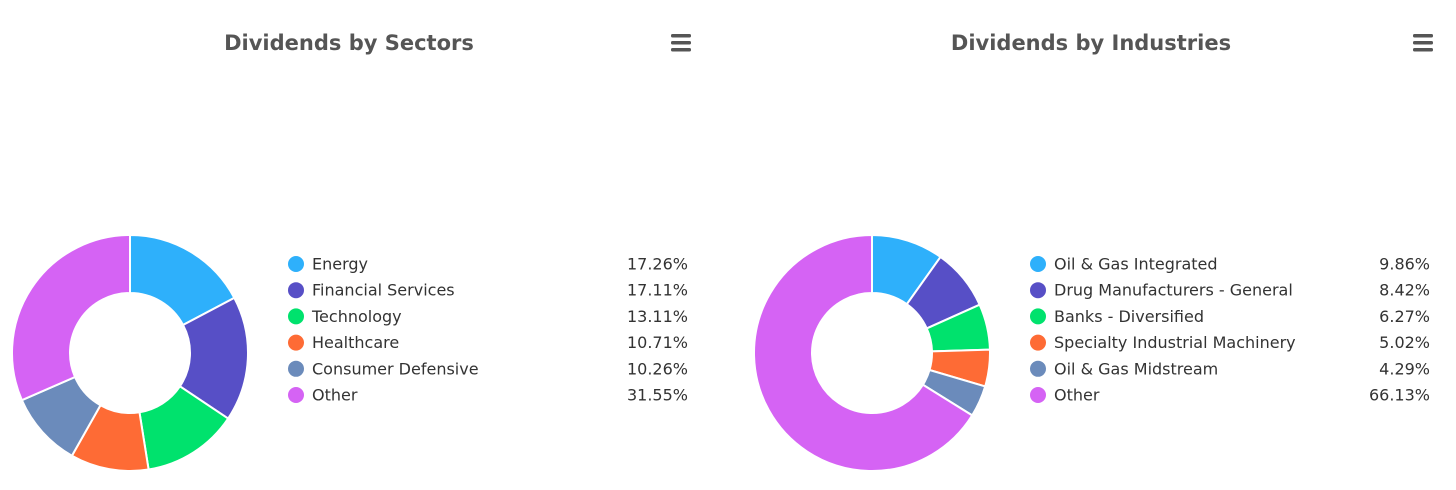 The width and height of the screenshot is (1456, 490). I want to click on legend-value: 10.26%, so click(657, 368).